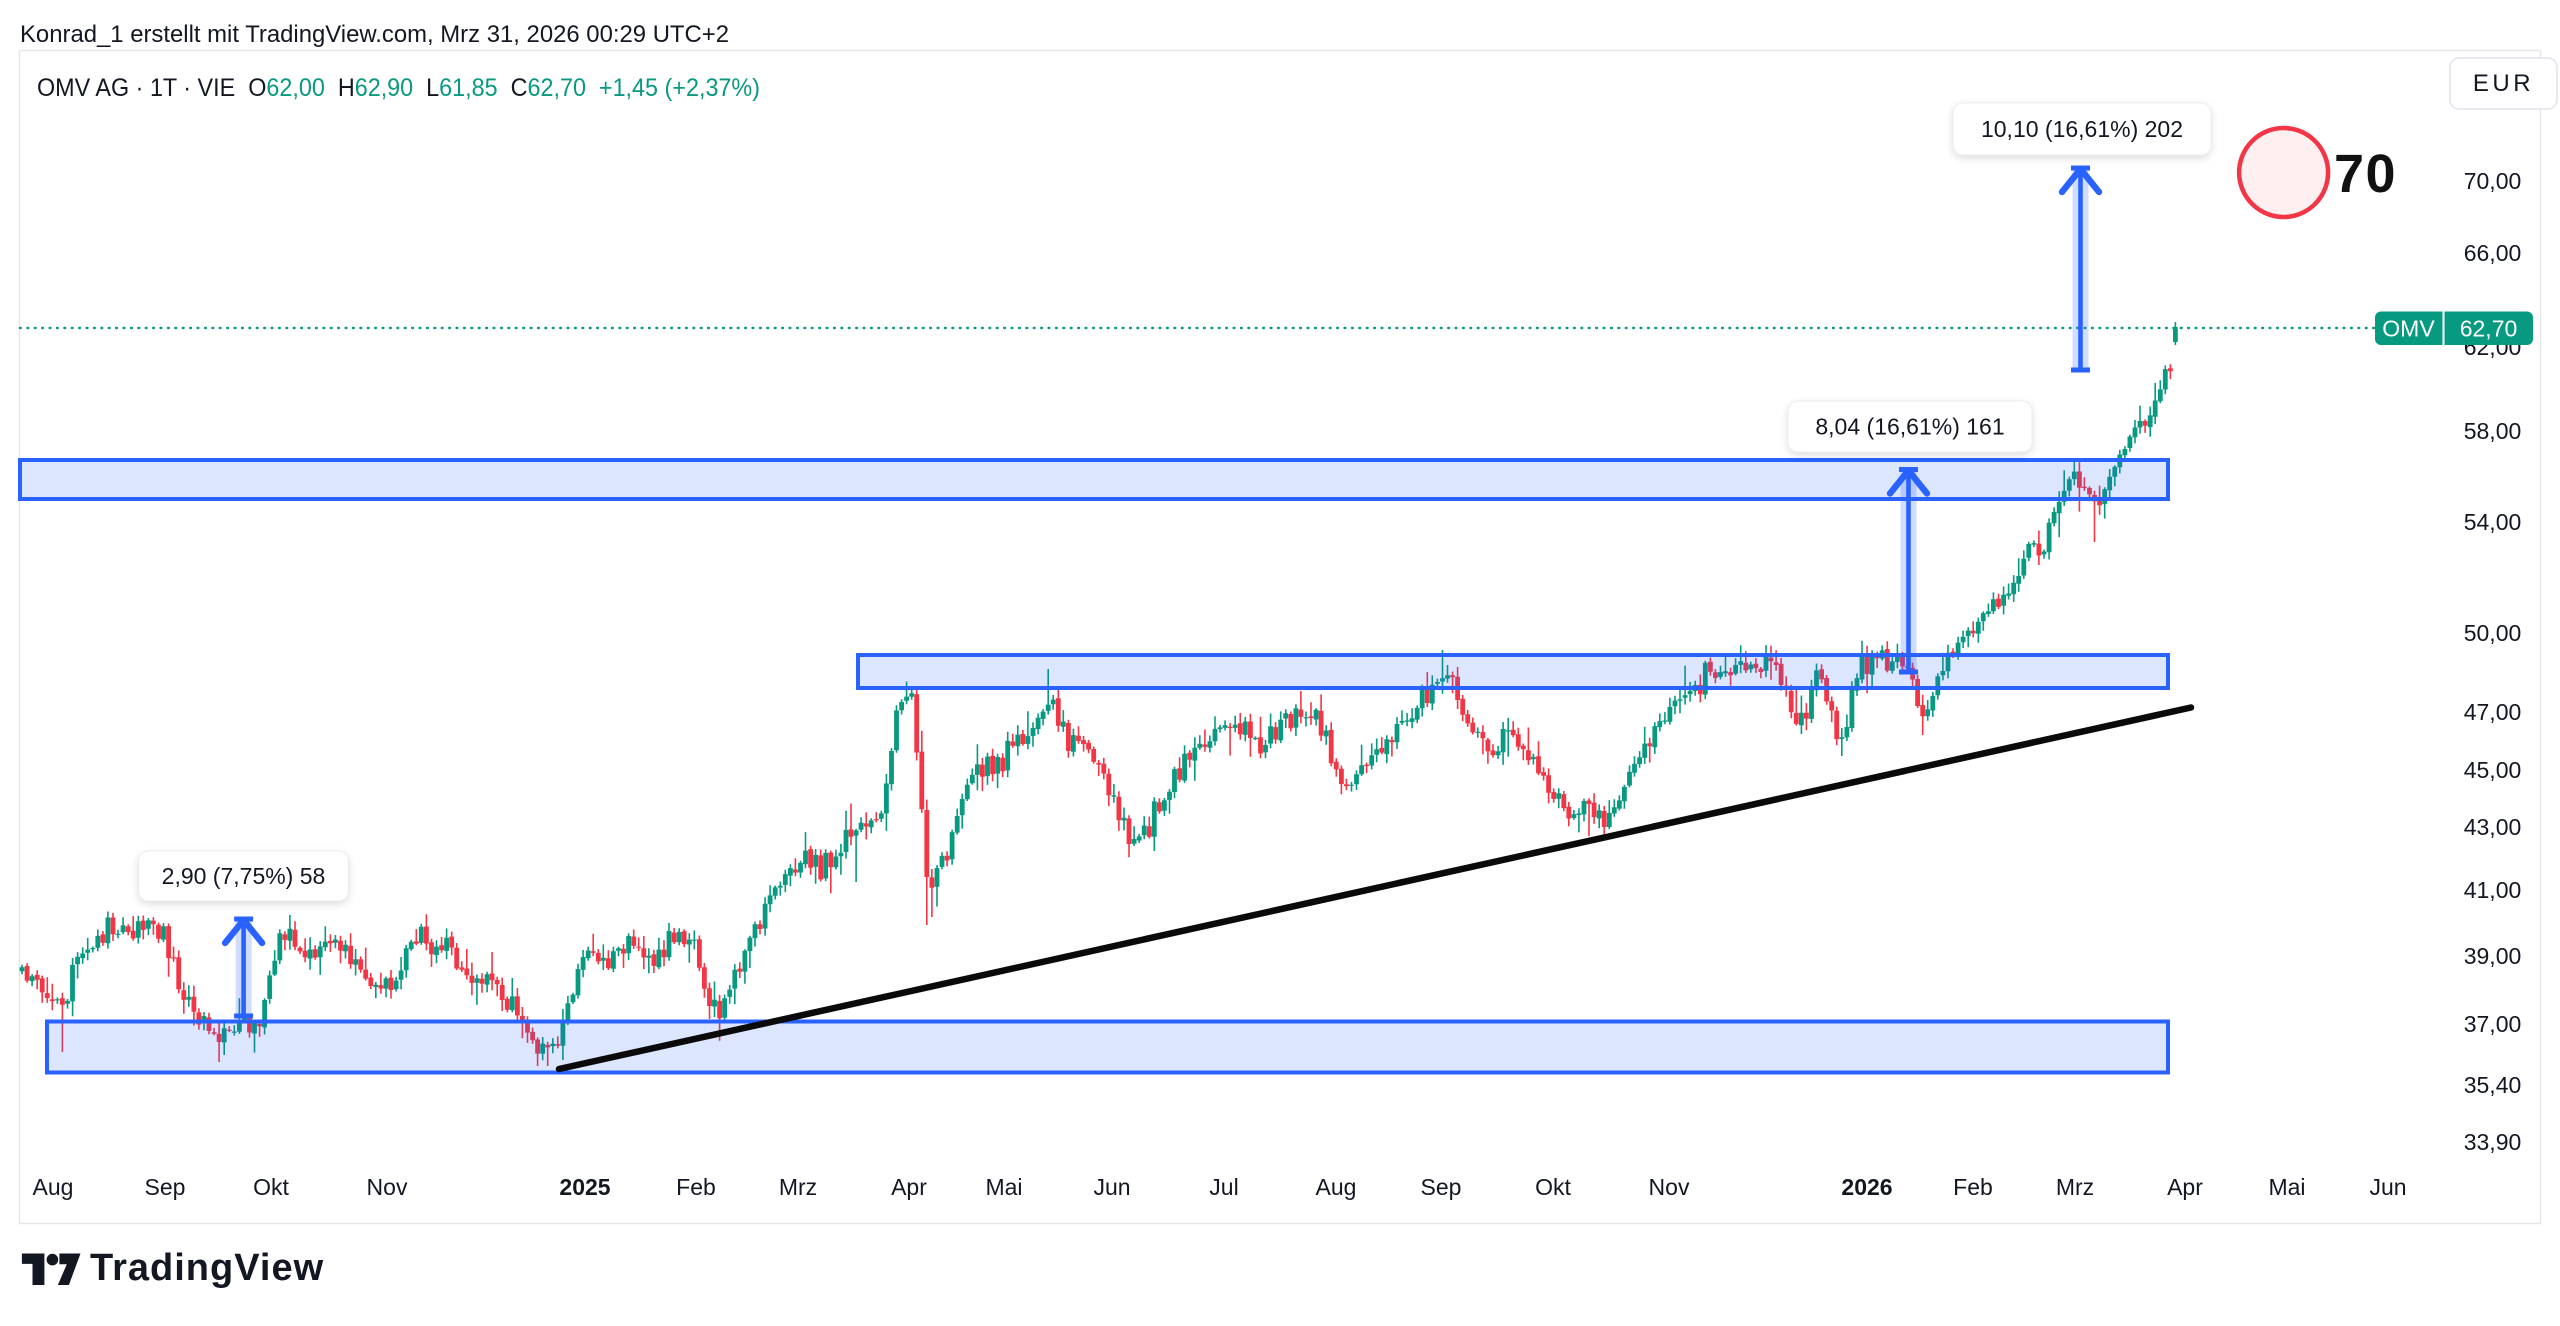 The height and width of the screenshot is (1326, 2560). I want to click on svg-text: 2025, so click(584, 1187).